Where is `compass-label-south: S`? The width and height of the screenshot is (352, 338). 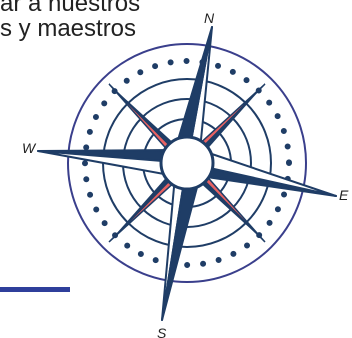
compass-label-south: S is located at coordinates (162, 331).